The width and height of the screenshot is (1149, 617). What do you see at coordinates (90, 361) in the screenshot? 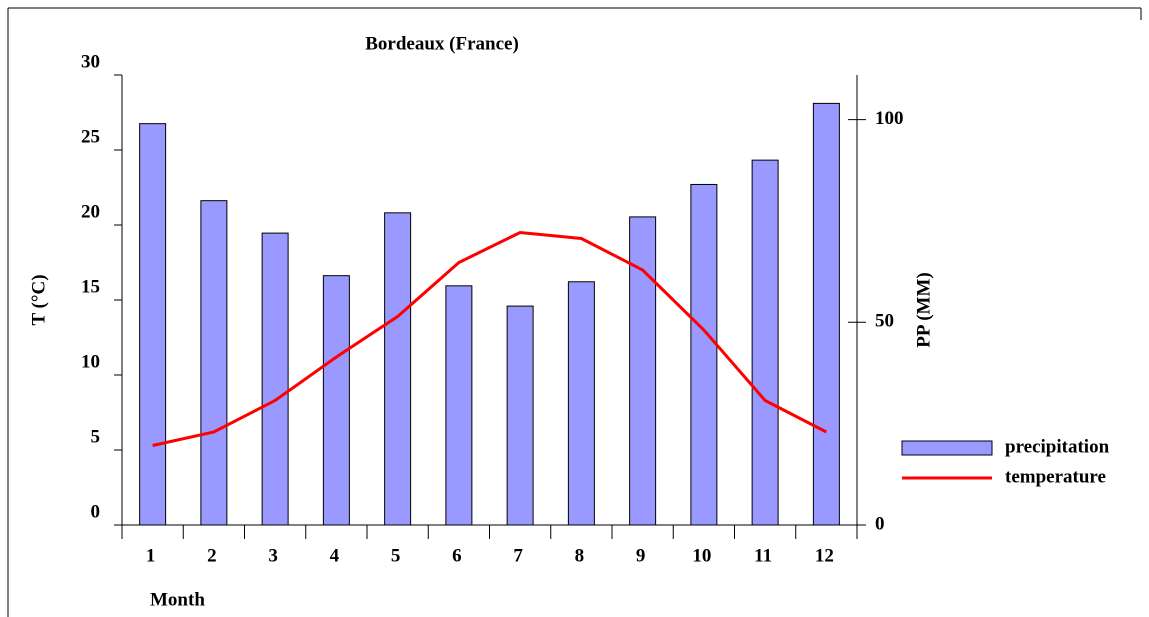
I see `y-tick-label: 10` at bounding box center [90, 361].